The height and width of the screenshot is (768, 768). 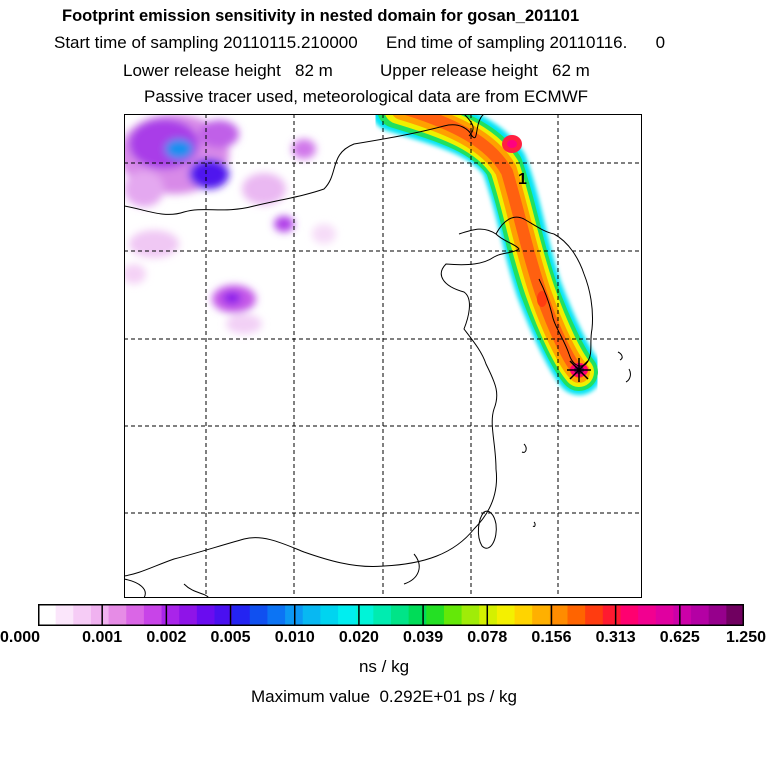 I want to click on colorbar-tick-label: 0.002, so click(x=166, y=637).